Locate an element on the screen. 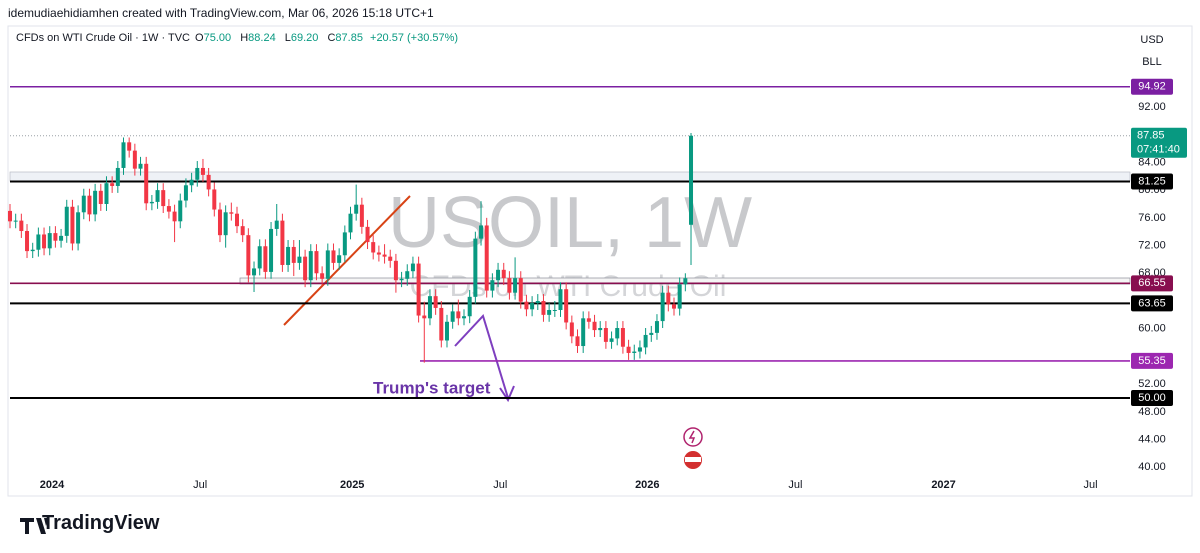  legend-value: 87.85 is located at coordinates (349, 38).